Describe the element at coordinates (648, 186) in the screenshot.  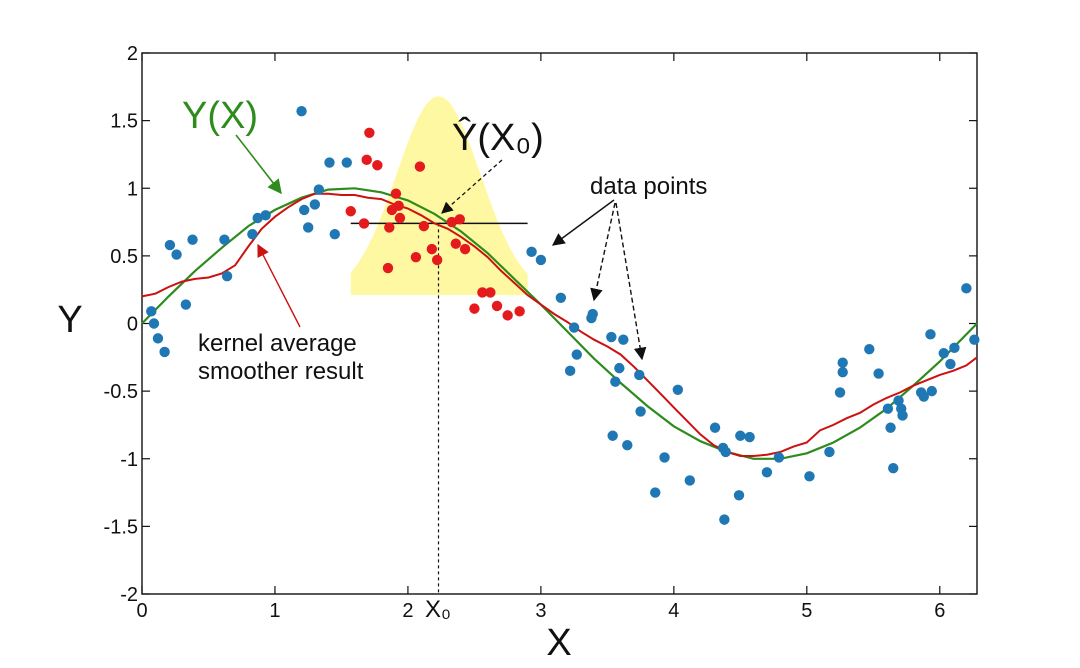
I see `data-points-label: data points` at that location.